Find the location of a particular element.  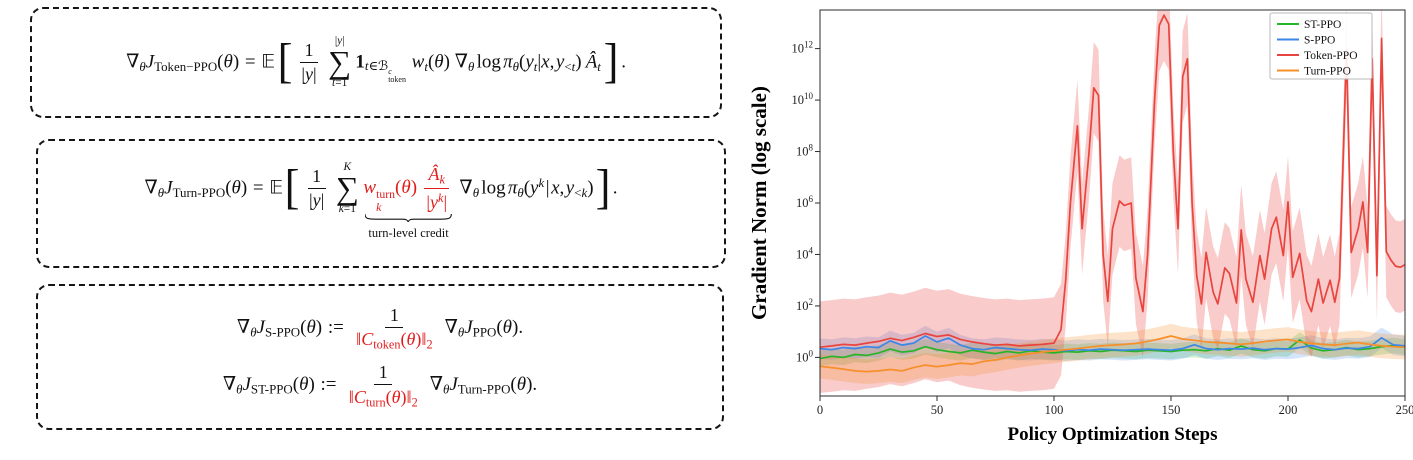

math-sub: PPO is located at coordinates (485, 331).